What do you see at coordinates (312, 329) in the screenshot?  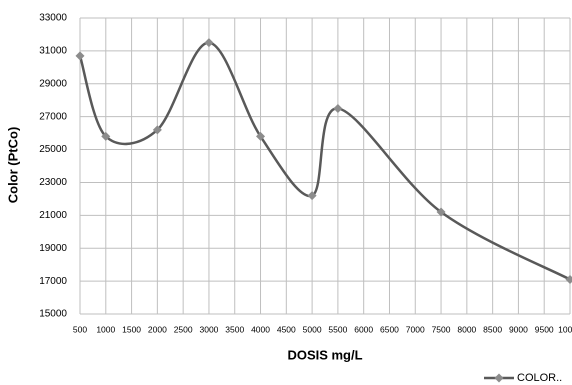 I see `x-tick-label: 5000` at bounding box center [312, 329].